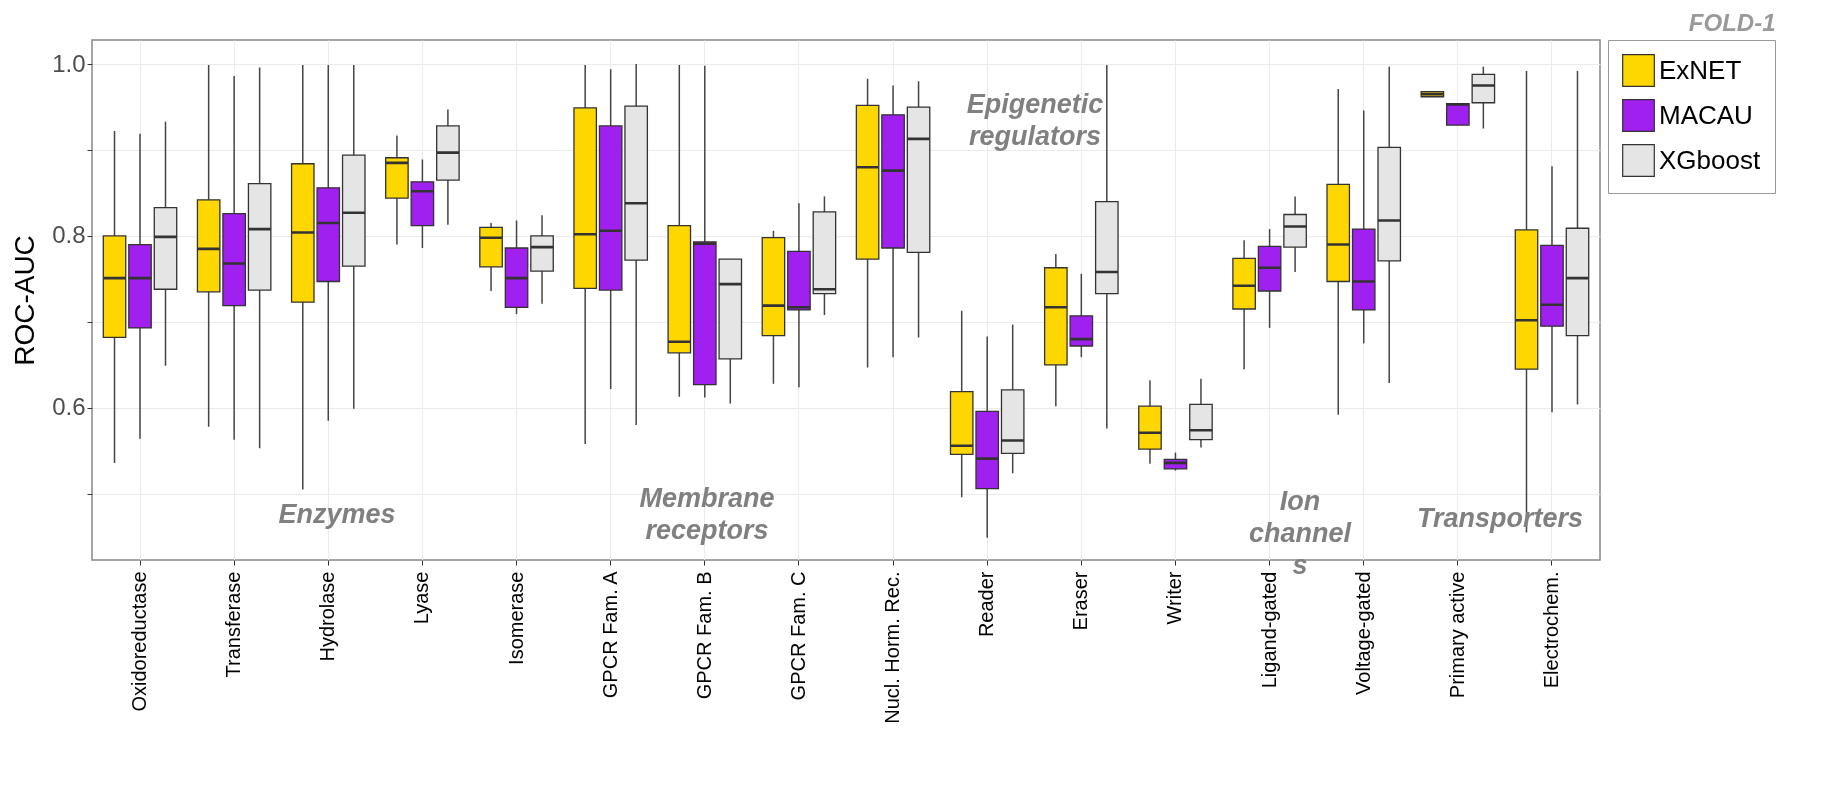 Image resolution: width=1823 pixels, height=789 pixels. I want to click on x-tick-label: GPCR Fam. C, so click(797, 636).